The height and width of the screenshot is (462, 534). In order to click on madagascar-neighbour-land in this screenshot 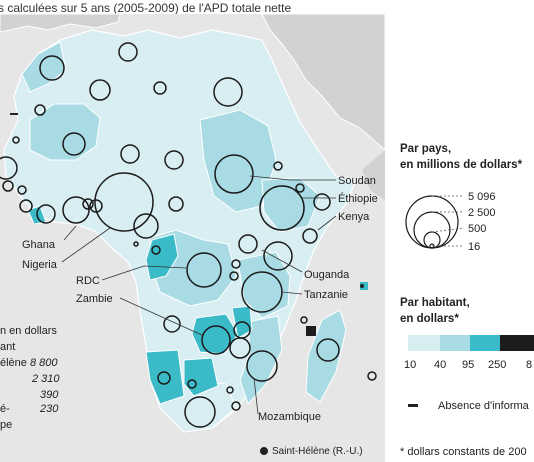, I will do `click(373, 175)`.